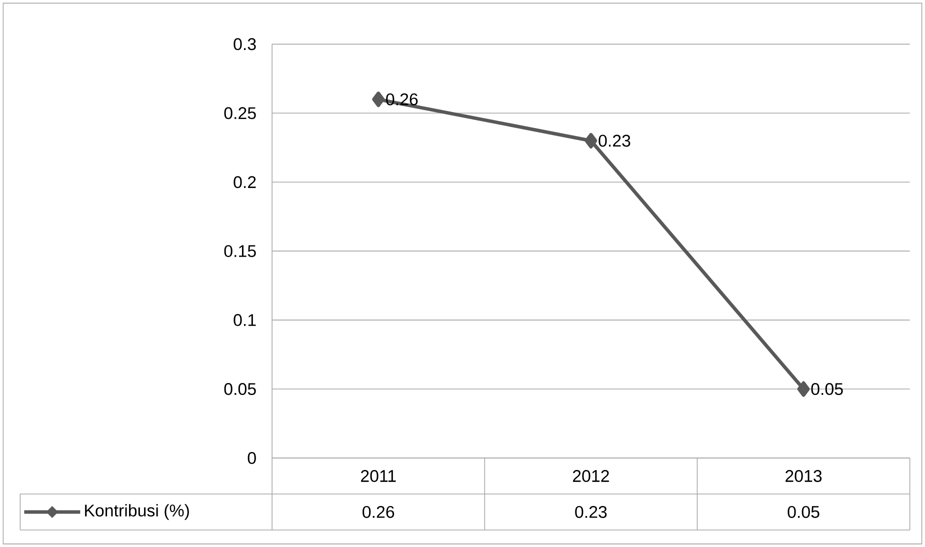 The width and height of the screenshot is (925, 547). I want to click on y-tick-label: 0.1, so click(245, 320).